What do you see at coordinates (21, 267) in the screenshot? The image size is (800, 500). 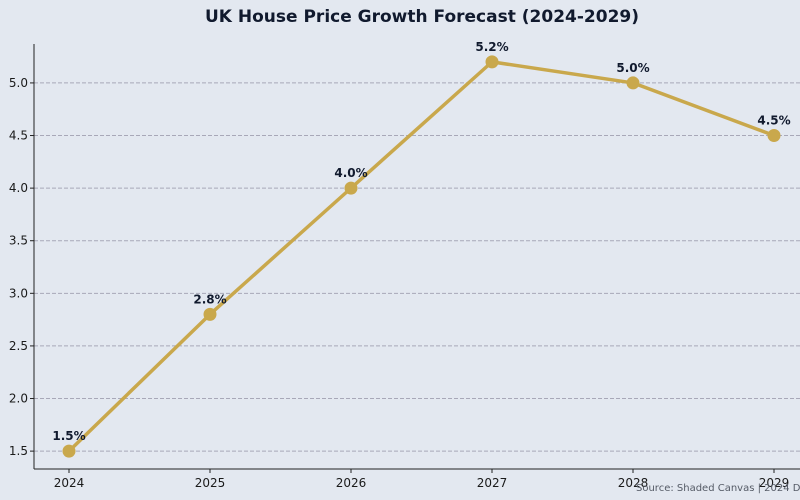 I see `y-ticks: 1.5 2.0 2.5 3.0 3.5 4.0 4.5 5.0` at bounding box center [21, 267].